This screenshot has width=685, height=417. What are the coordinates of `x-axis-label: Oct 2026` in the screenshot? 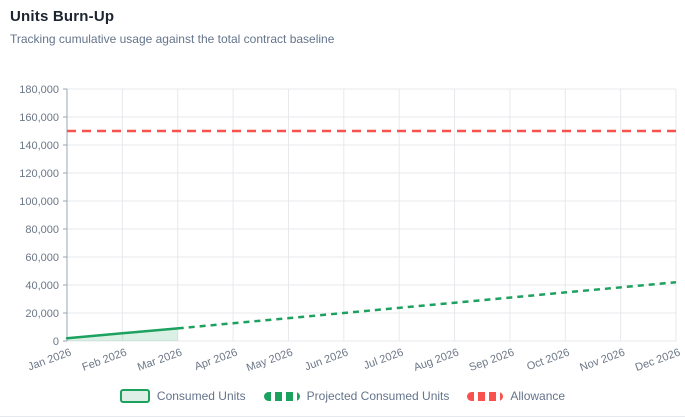 It's located at (548, 360).